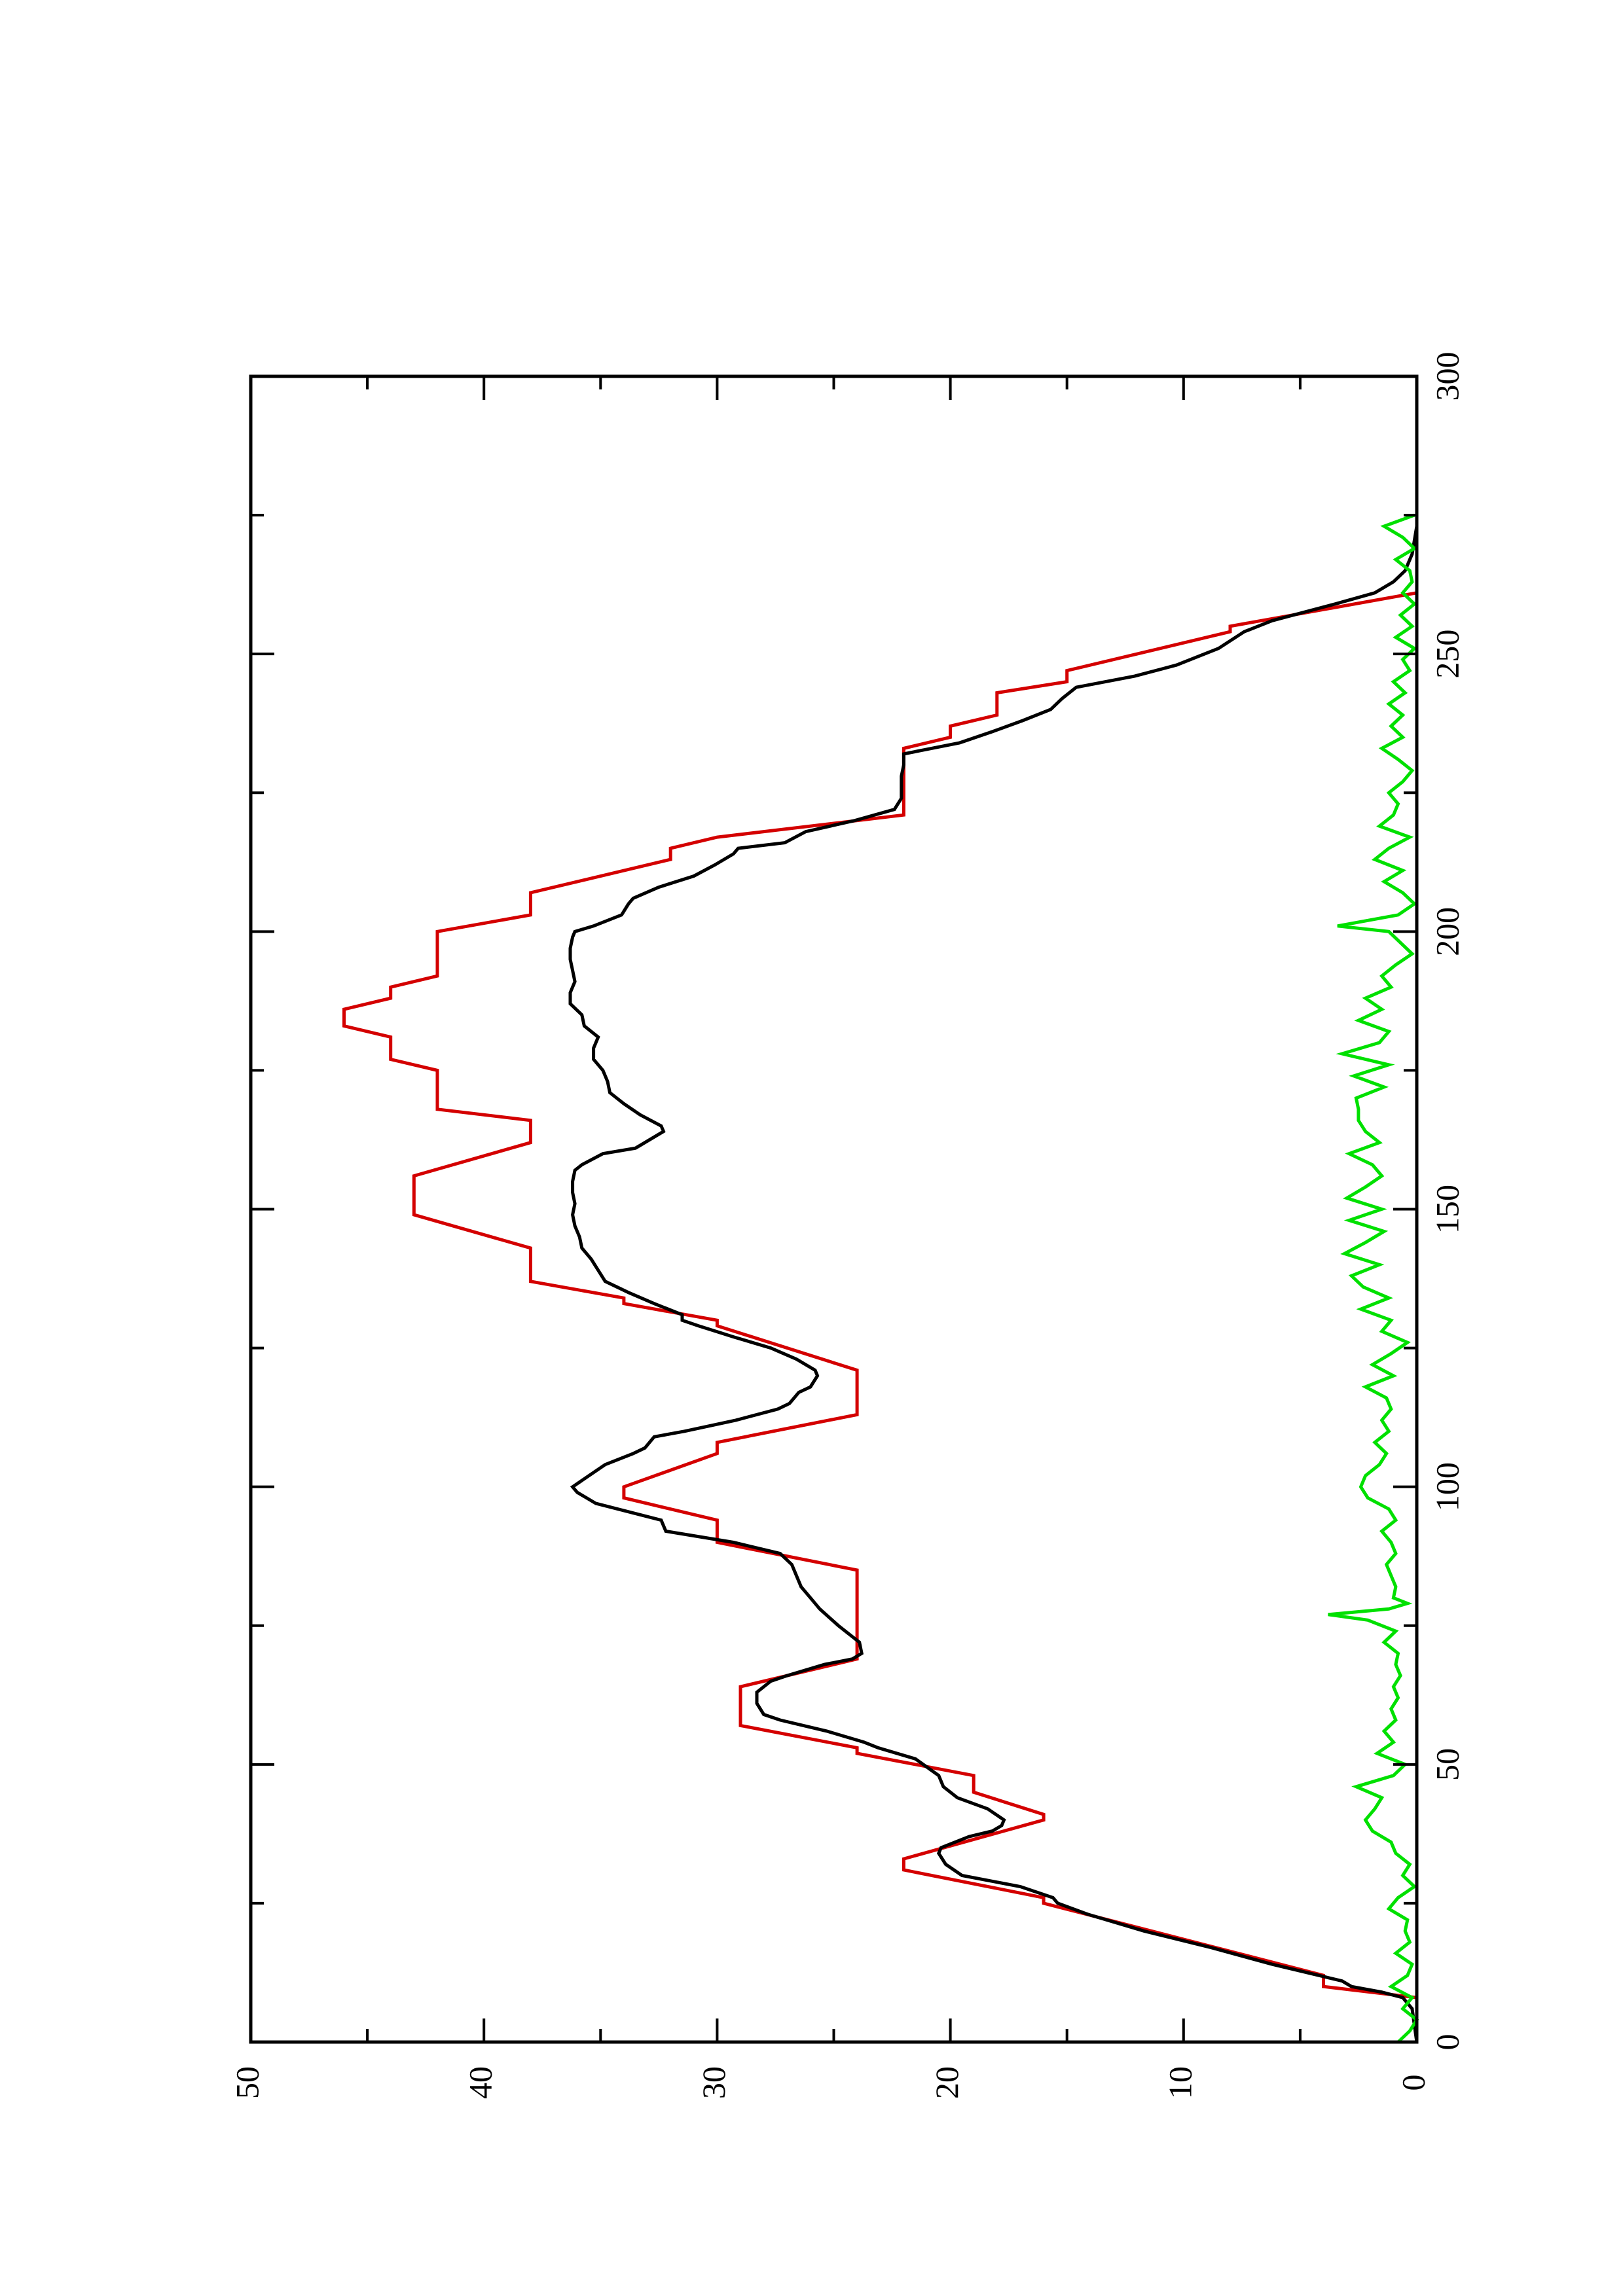 This screenshot has height=2296, width=1623. Describe the element at coordinates (1447, 1764) in the screenshot. I see `x-tick-label: 50` at that location.